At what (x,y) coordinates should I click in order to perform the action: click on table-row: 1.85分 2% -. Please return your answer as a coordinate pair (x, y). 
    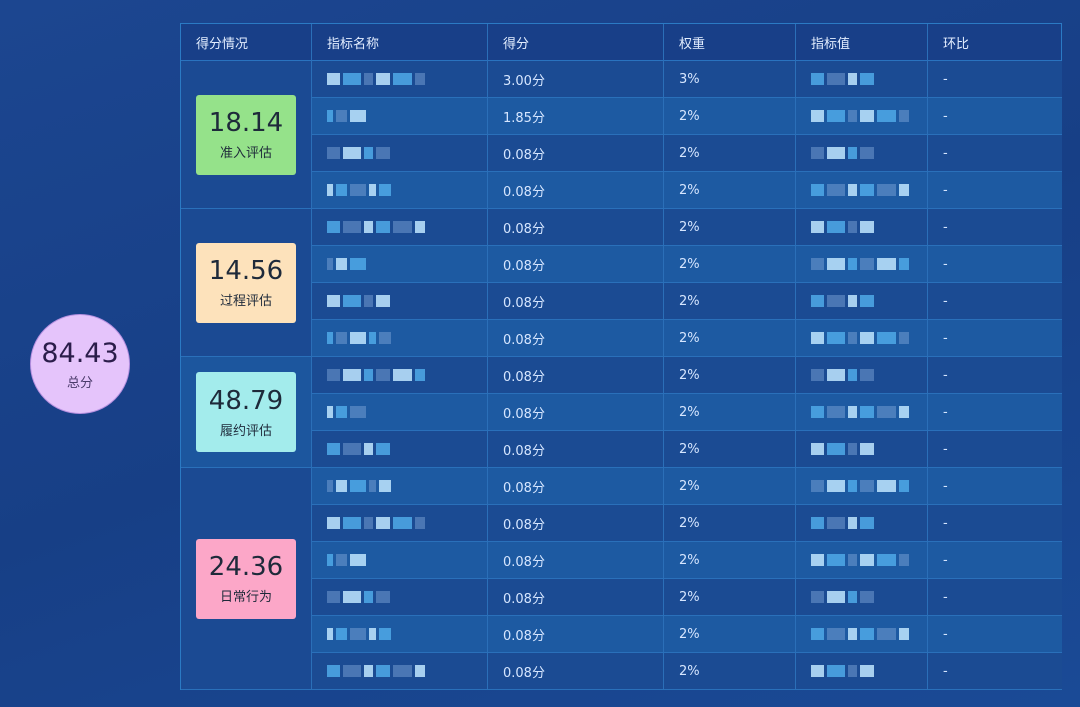
    Looking at the image, I should click on (687, 116).